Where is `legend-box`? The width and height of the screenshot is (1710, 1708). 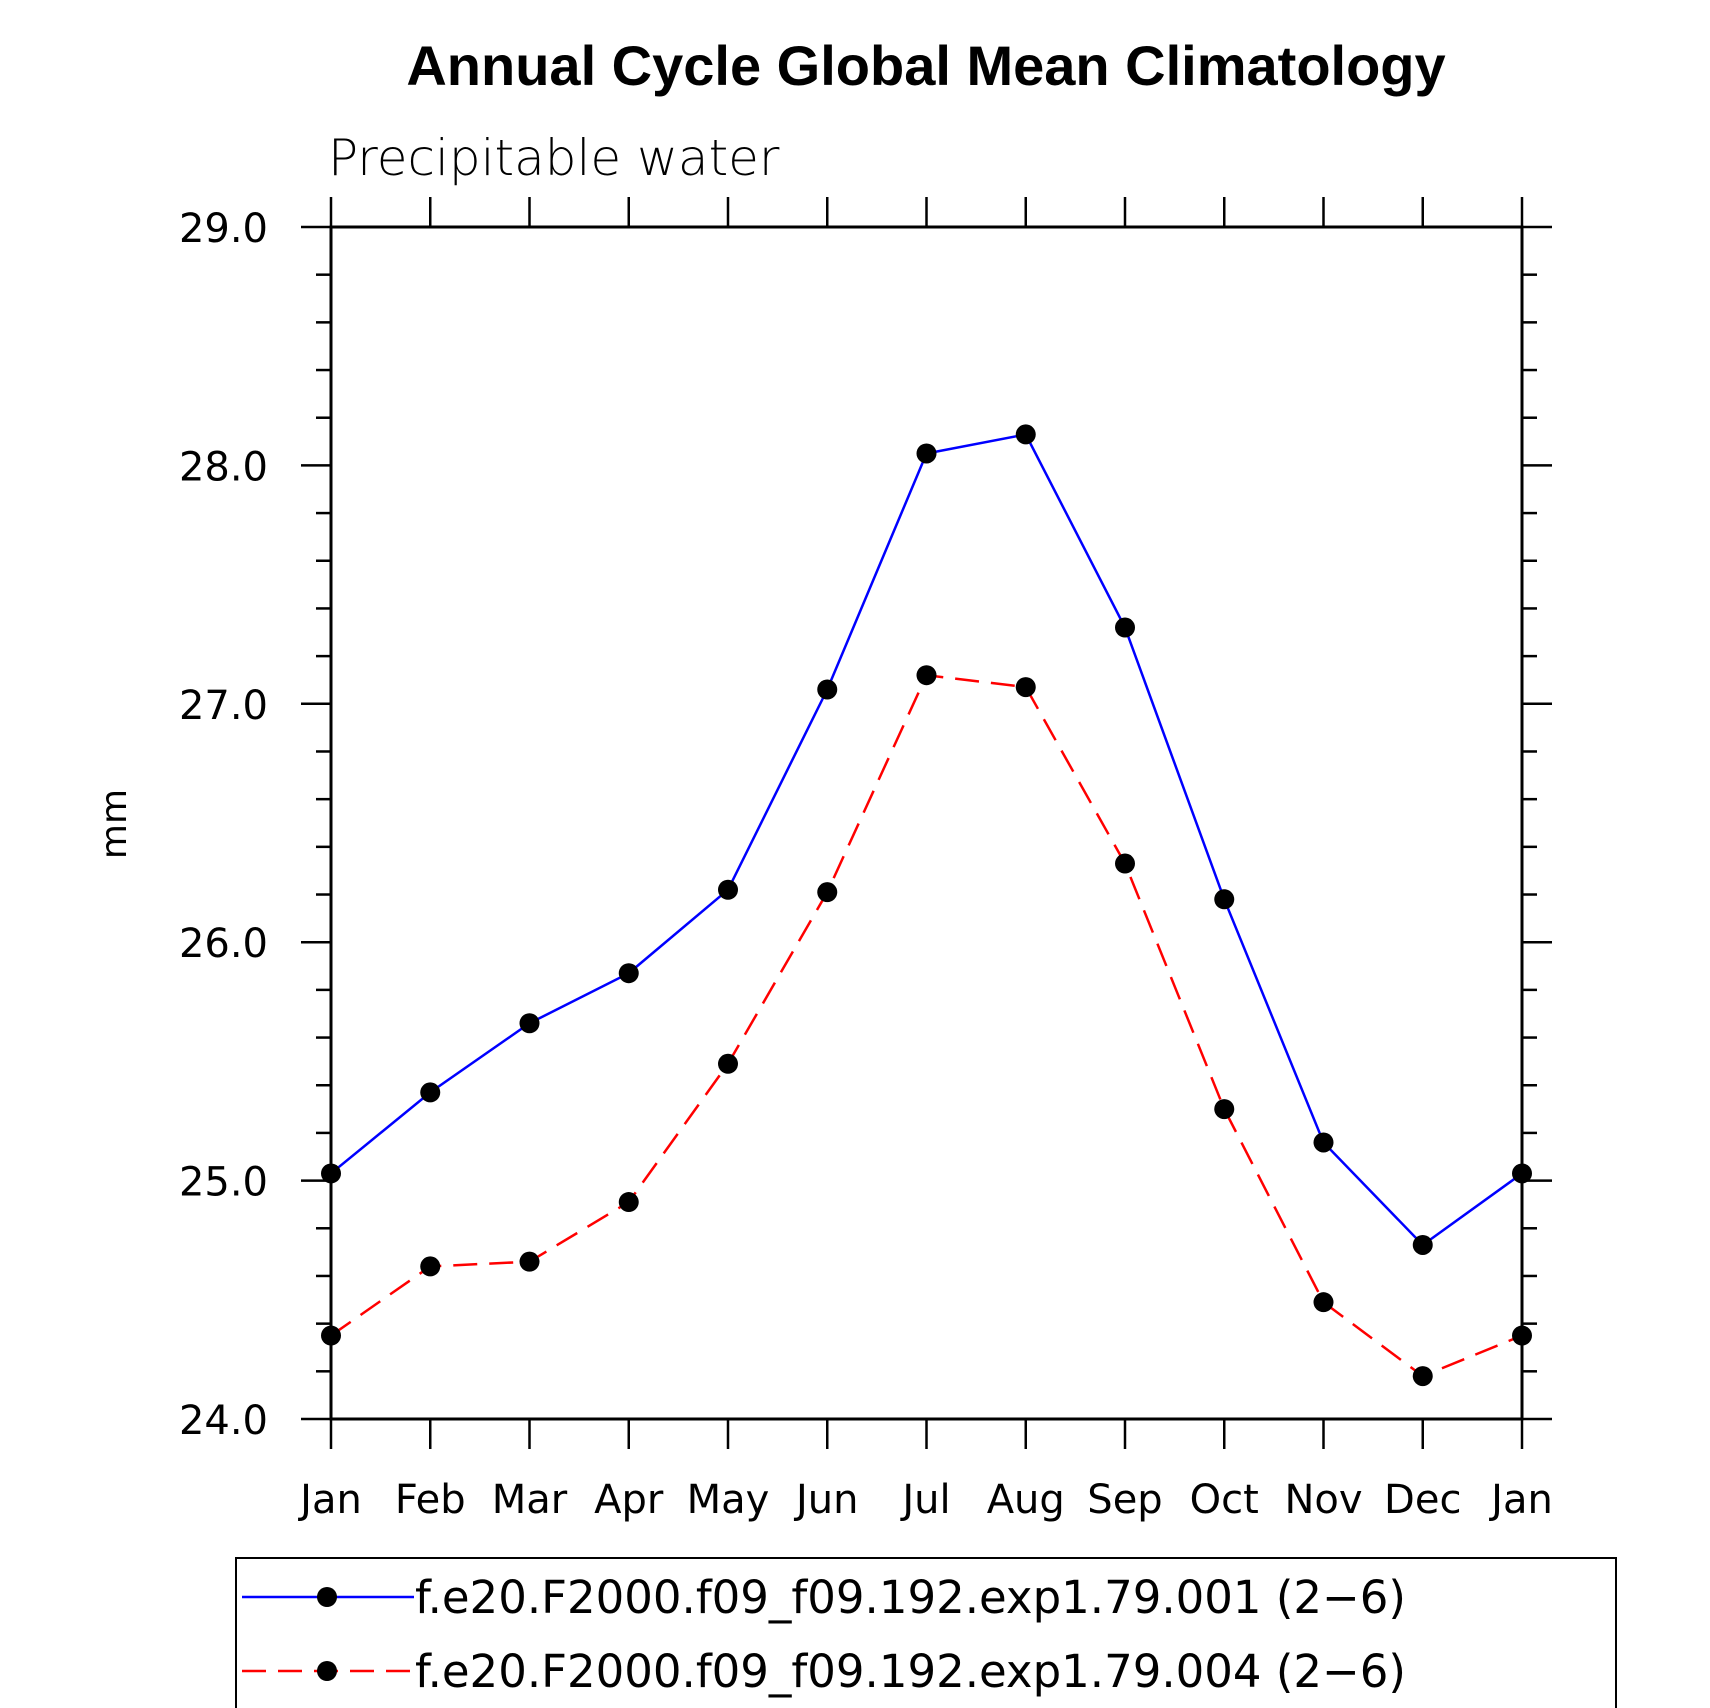 legend-box is located at coordinates (926, 1632).